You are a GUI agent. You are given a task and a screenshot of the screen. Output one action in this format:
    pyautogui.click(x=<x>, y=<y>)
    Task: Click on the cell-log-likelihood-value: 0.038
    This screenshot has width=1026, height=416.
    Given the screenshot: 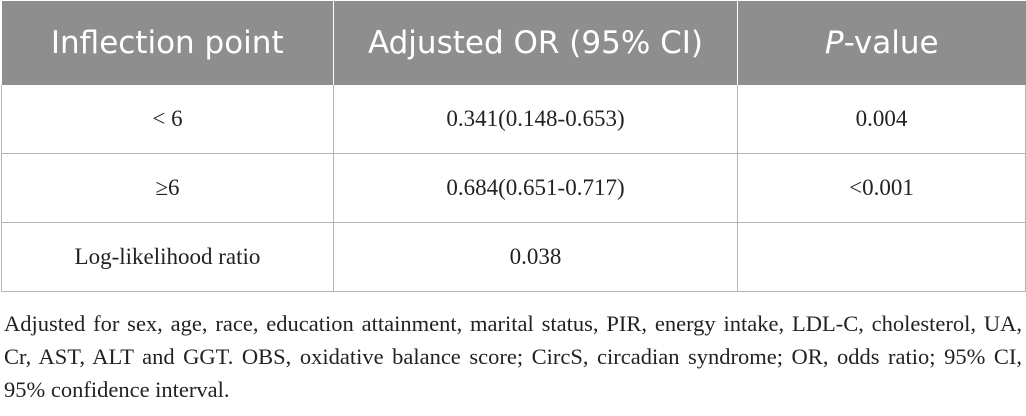 What is the action you would take?
    pyautogui.click(x=535, y=257)
    